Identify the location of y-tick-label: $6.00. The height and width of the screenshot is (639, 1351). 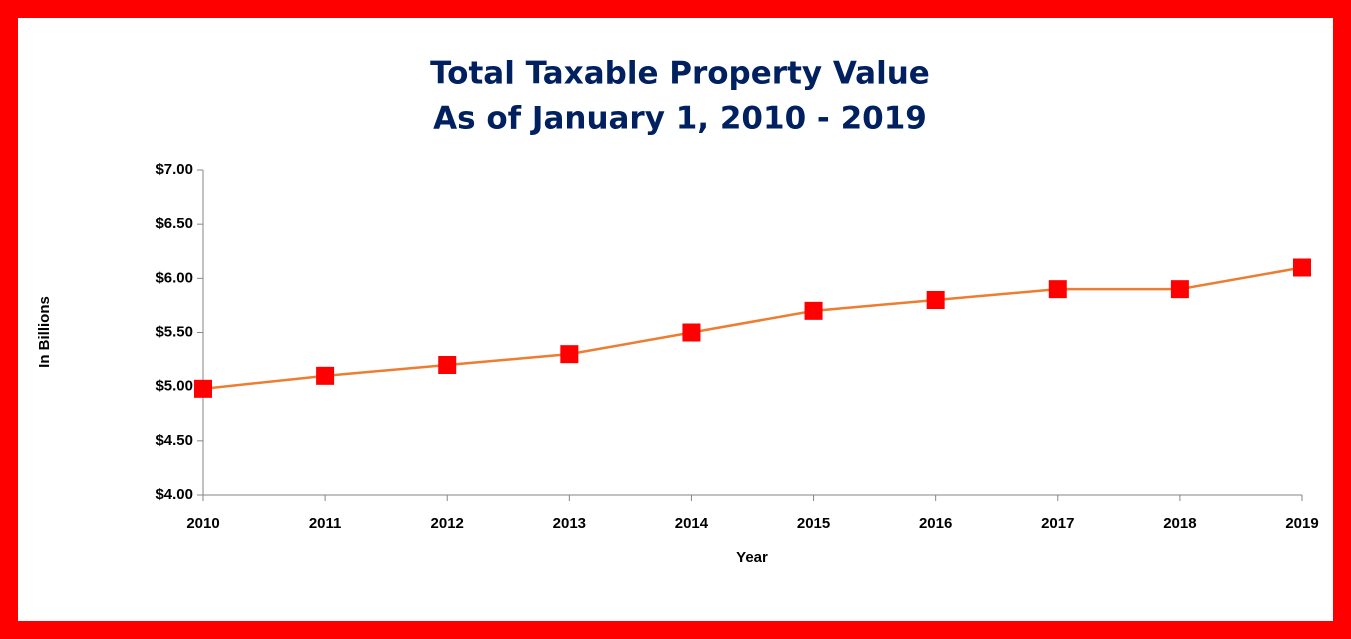
(174, 277).